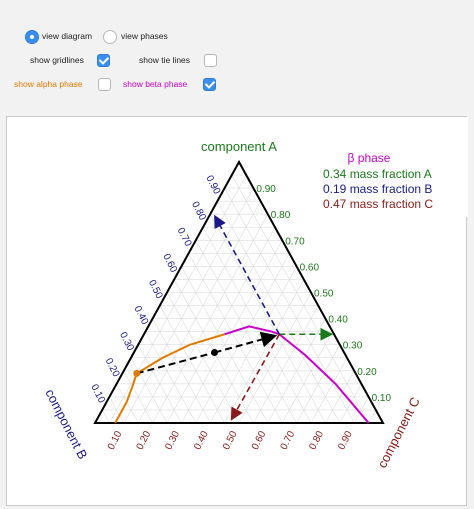 Image resolution: width=474 pixels, height=509 pixels. I want to click on left-tick-label: 0.70, so click(184, 237).